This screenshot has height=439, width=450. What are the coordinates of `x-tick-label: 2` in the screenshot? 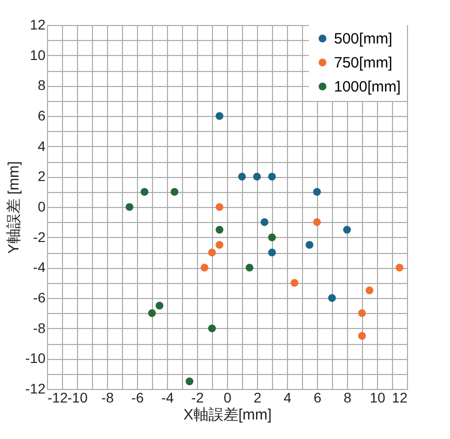 It's located at (258, 398).